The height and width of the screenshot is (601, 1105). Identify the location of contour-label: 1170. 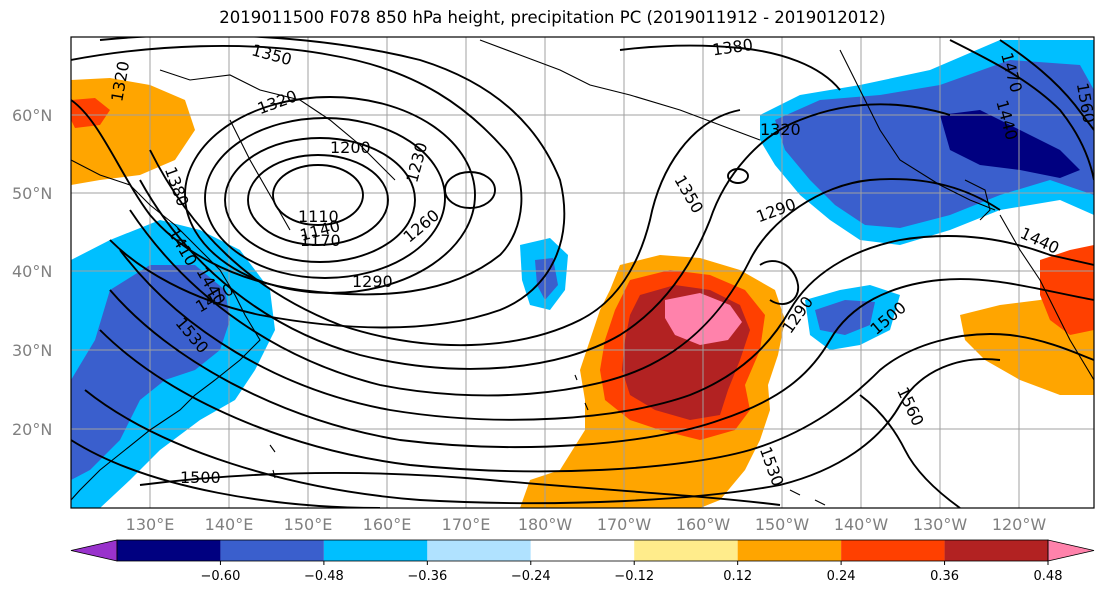
(320, 240).